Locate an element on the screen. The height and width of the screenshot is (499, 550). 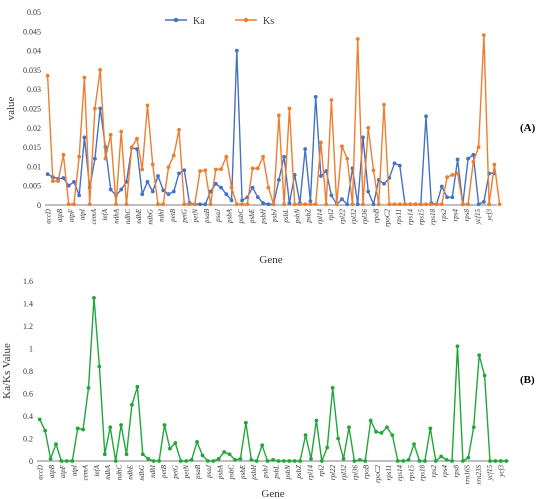
x-tick-label: infA is located at coordinates (97, 470).